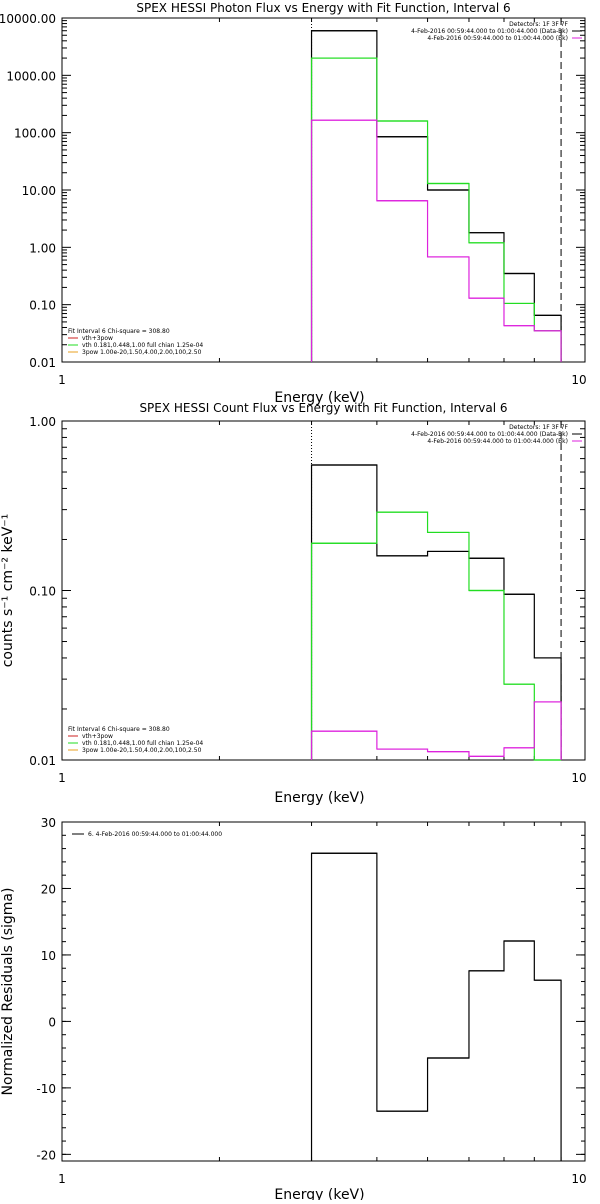  What do you see at coordinates (8, 591) in the screenshot?
I see `y-axis-label: counts s⁻¹ cm⁻² keV⁻¹` at bounding box center [8, 591].